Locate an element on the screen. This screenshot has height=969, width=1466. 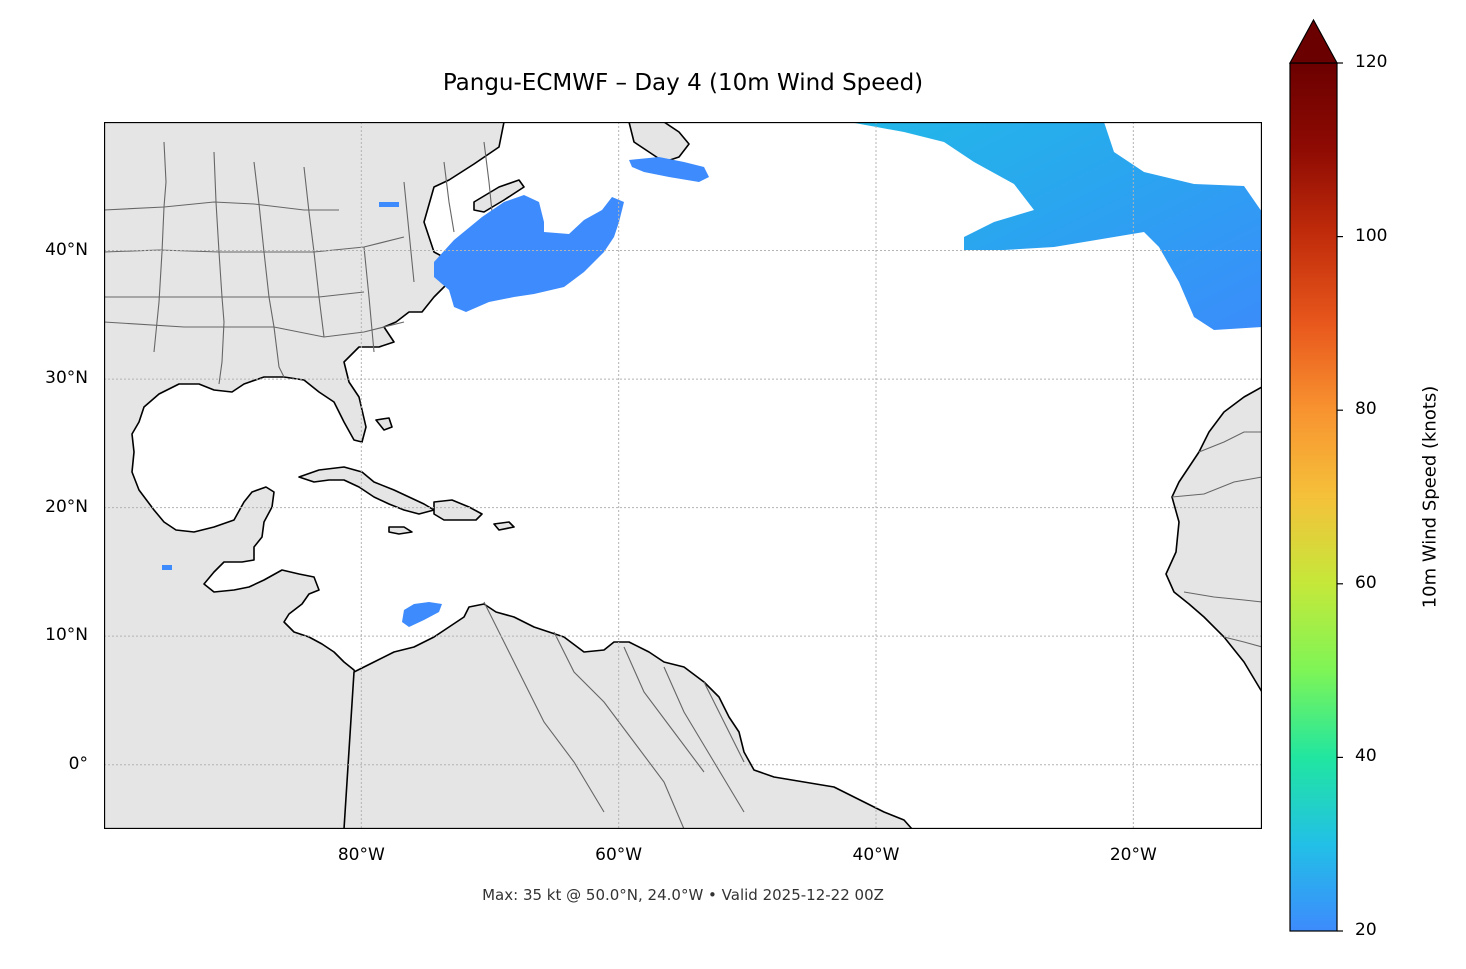
wind-area-caribbean is located at coordinates (422, 614).